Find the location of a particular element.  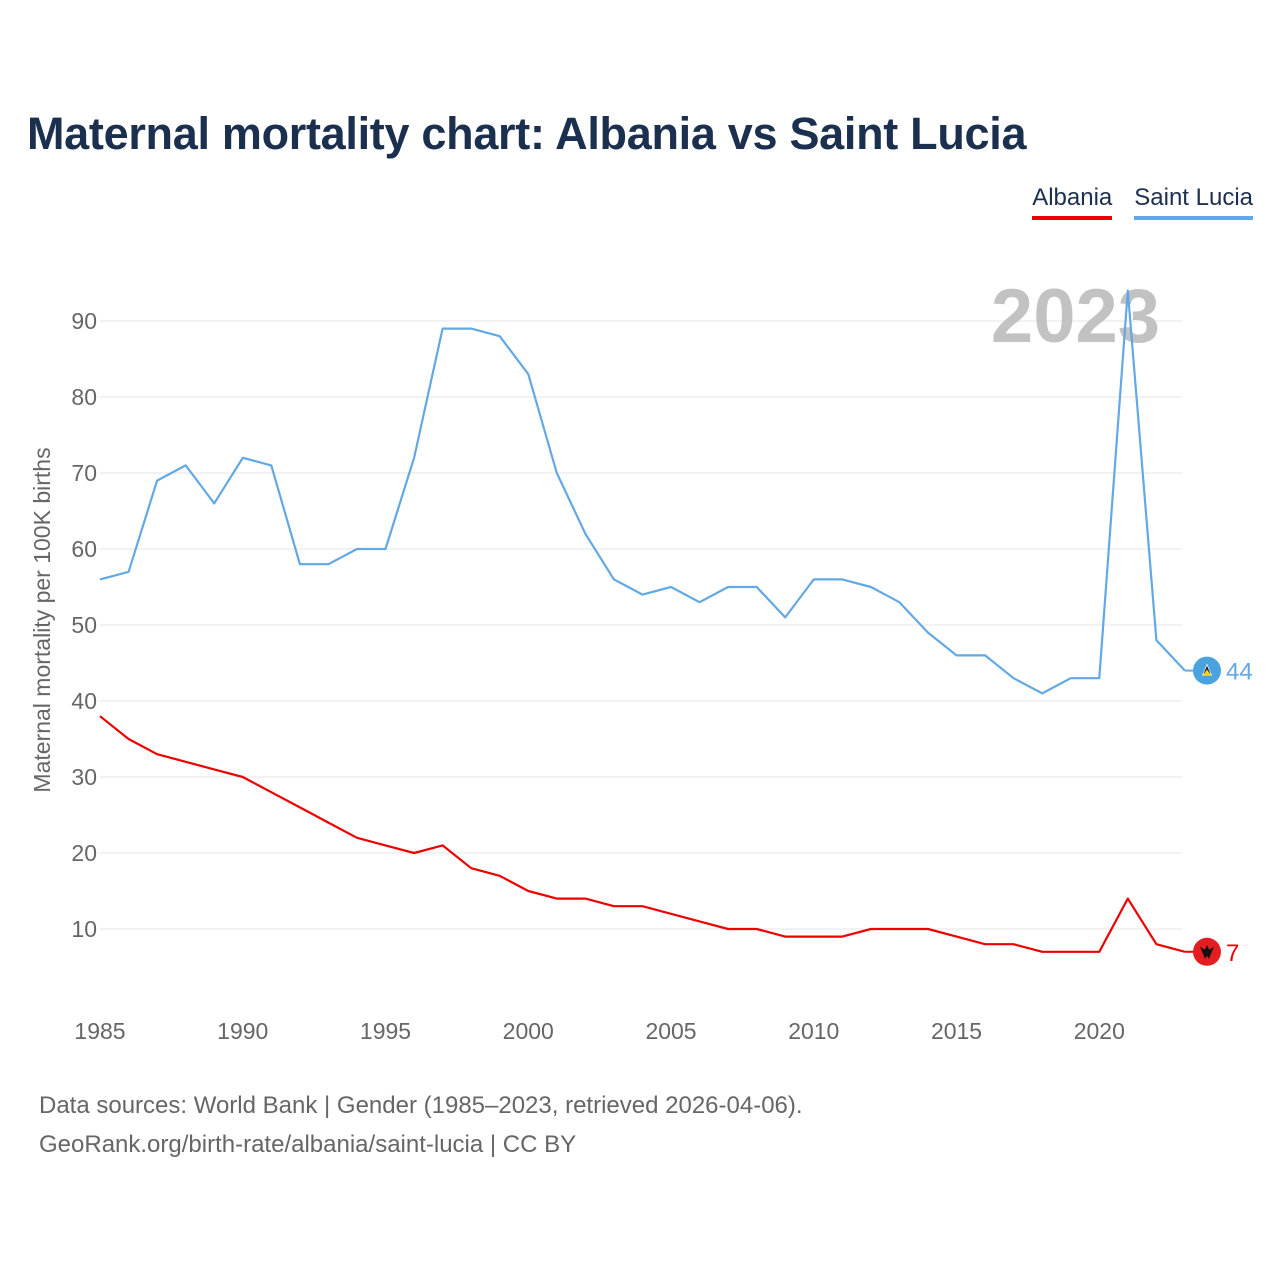

x-tick-label: 1990 is located at coordinates (242, 1031).